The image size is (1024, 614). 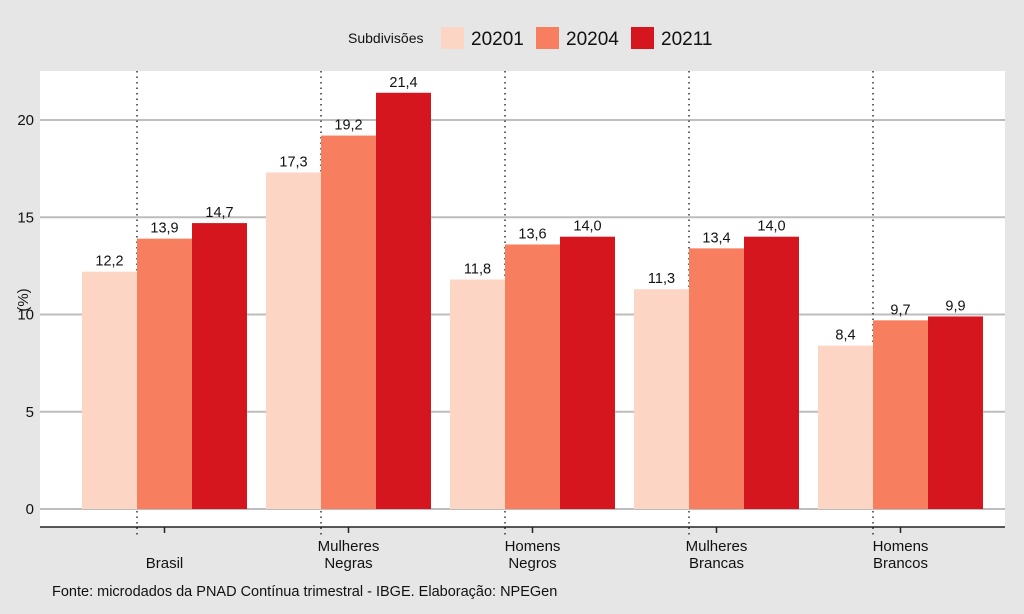 I want to click on y-tick-label: 15, so click(x=25, y=217).